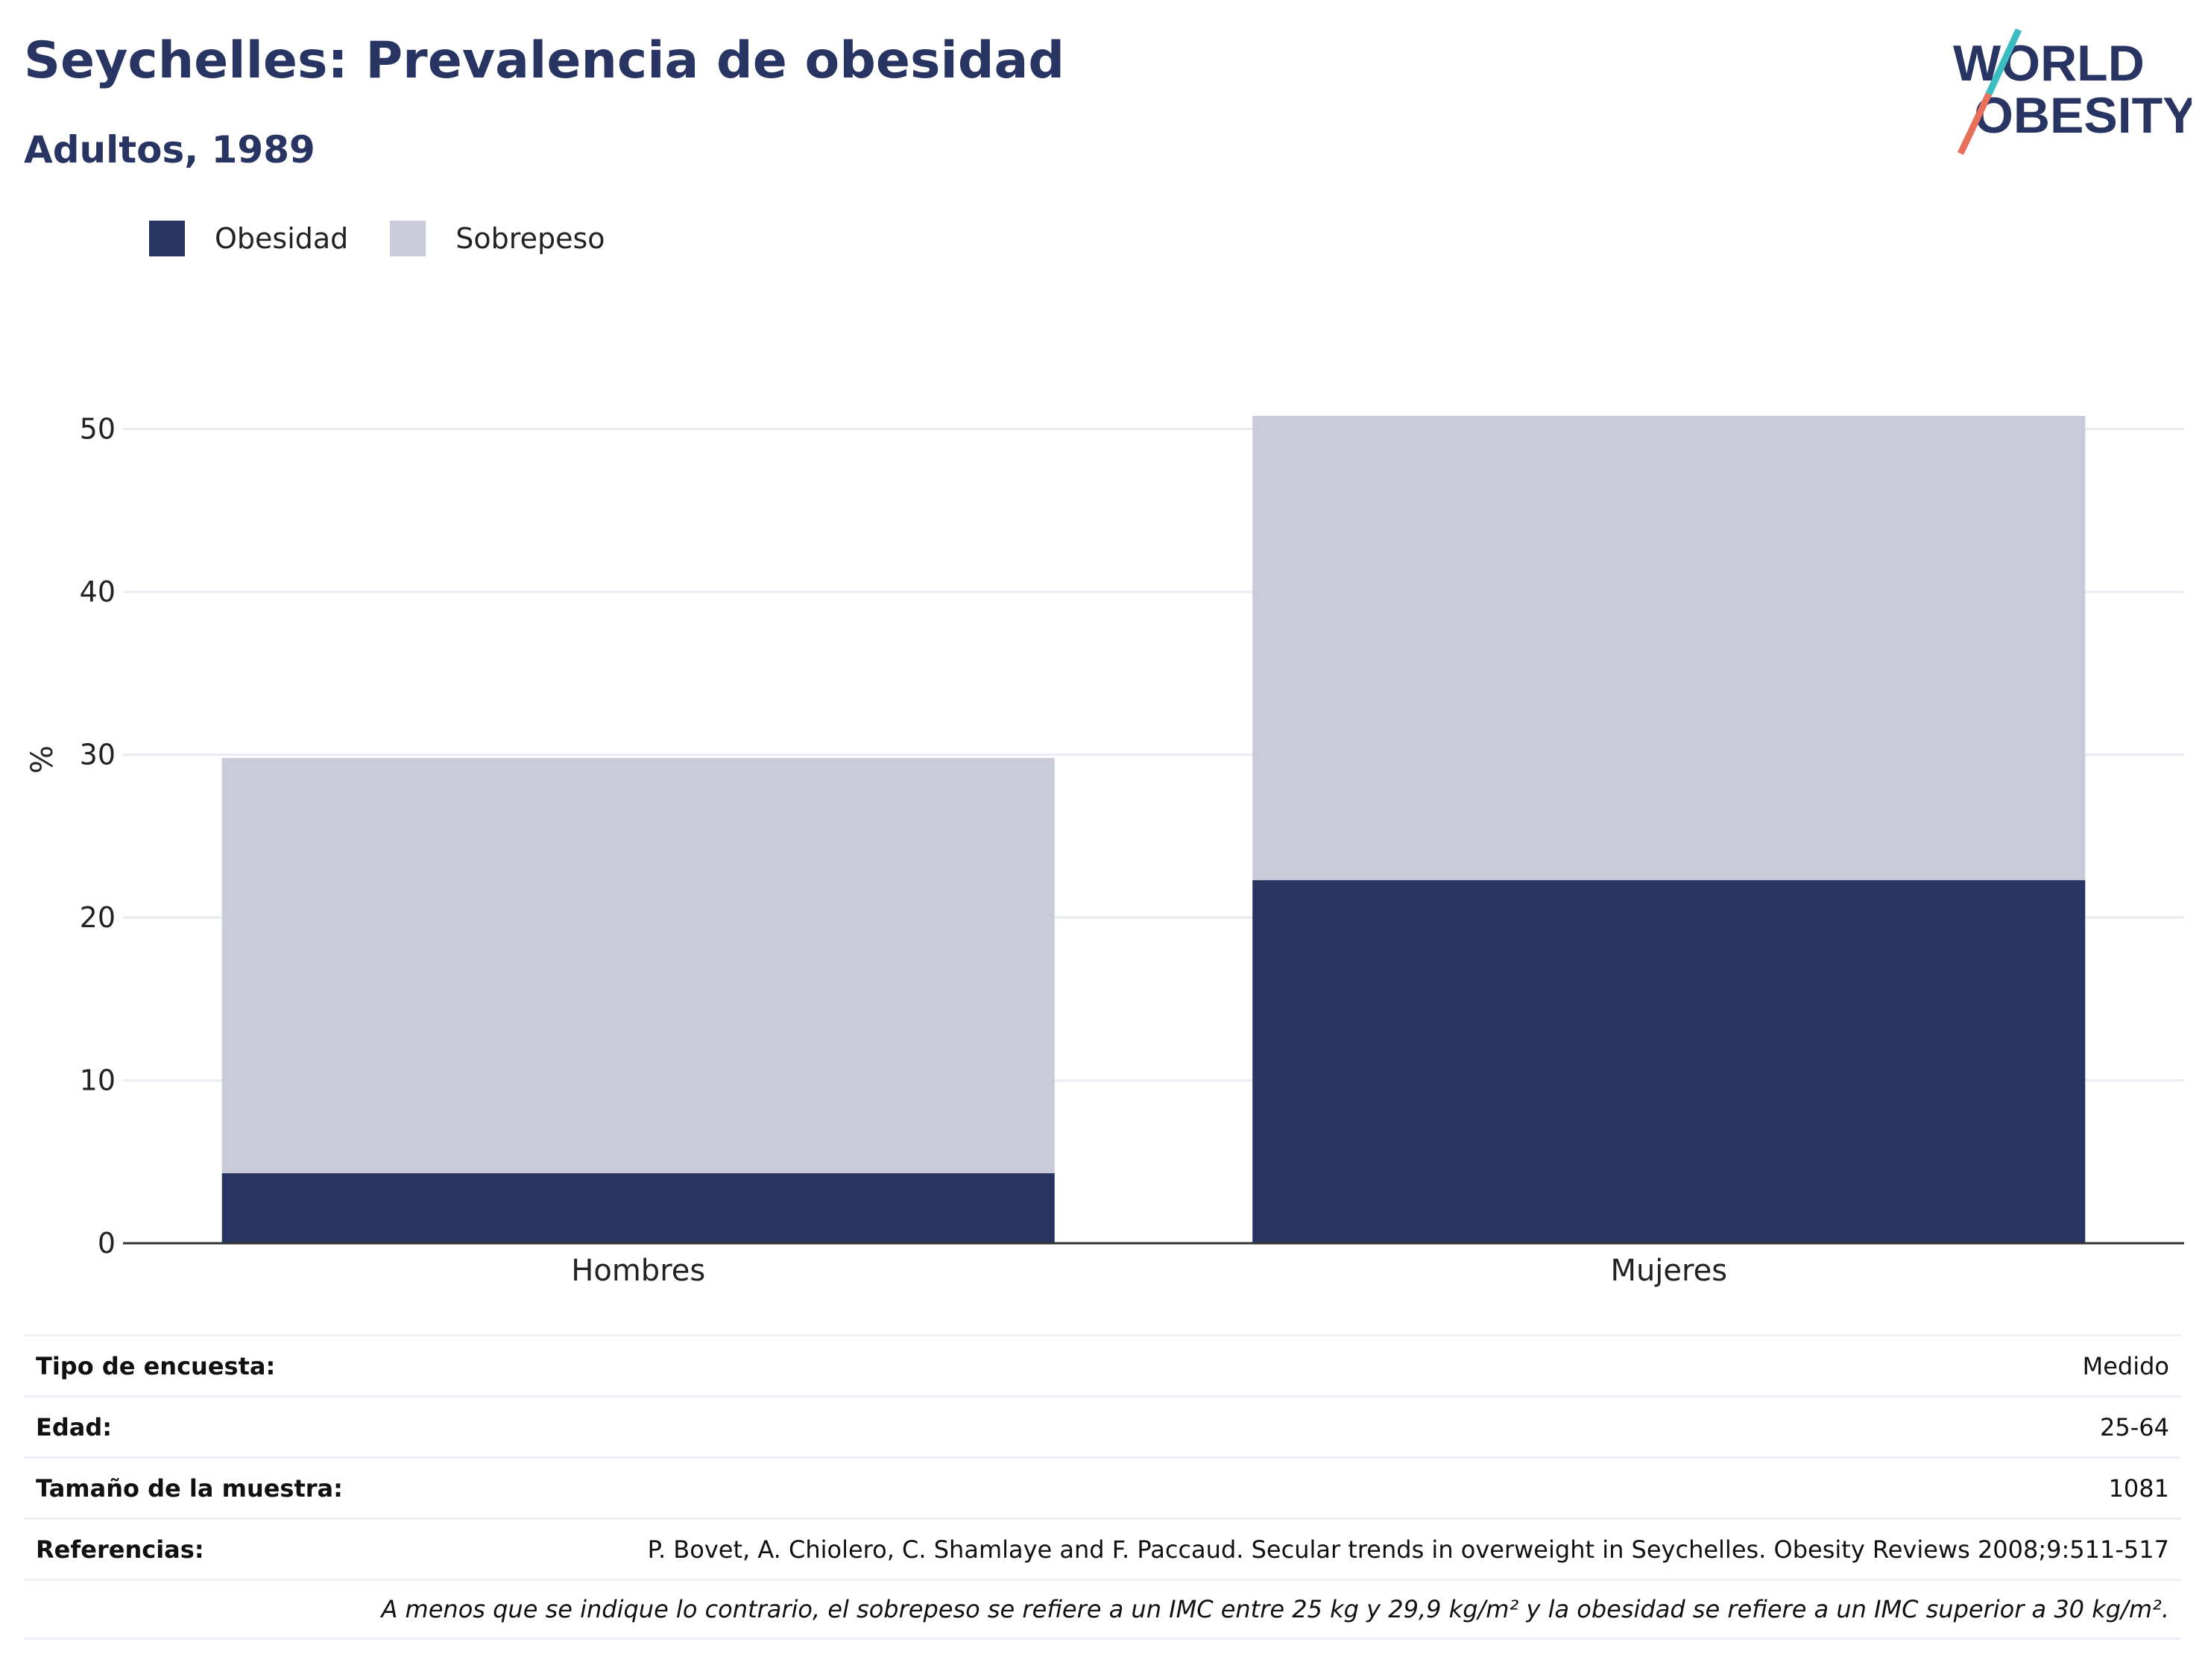 The height and width of the screenshot is (1680, 2205). What do you see at coordinates (1975, 123) in the screenshot?
I see `logo-accent-coral` at bounding box center [1975, 123].